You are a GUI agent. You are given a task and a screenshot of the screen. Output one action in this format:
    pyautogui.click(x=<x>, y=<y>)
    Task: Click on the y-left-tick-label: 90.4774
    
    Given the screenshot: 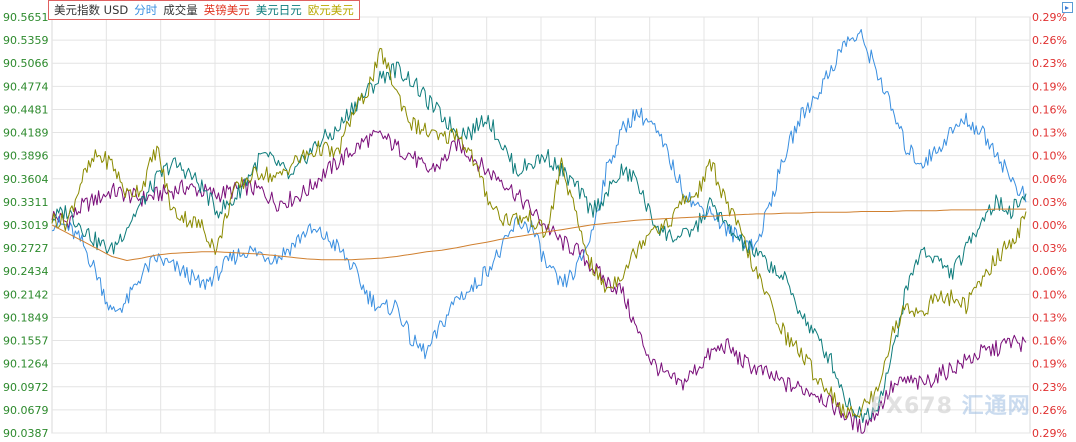 What is the action you would take?
    pyautogui.click(x=26, y=86)
    